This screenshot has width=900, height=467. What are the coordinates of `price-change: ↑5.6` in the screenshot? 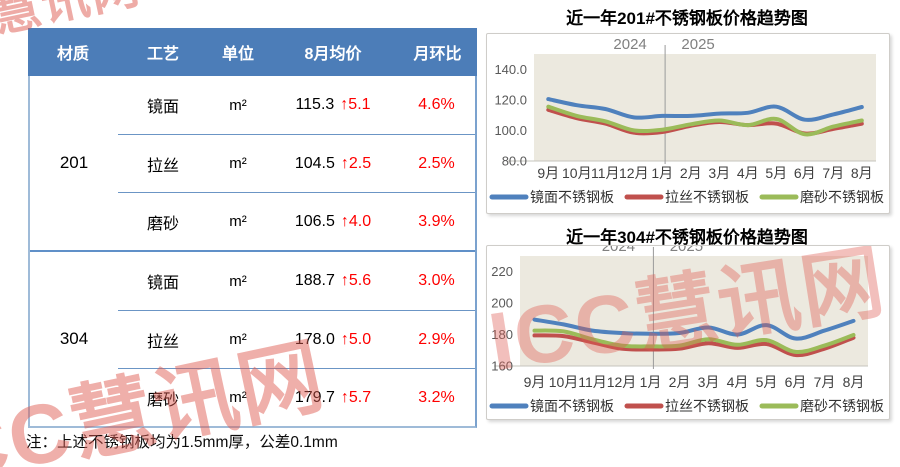 It's located at (356, 281).